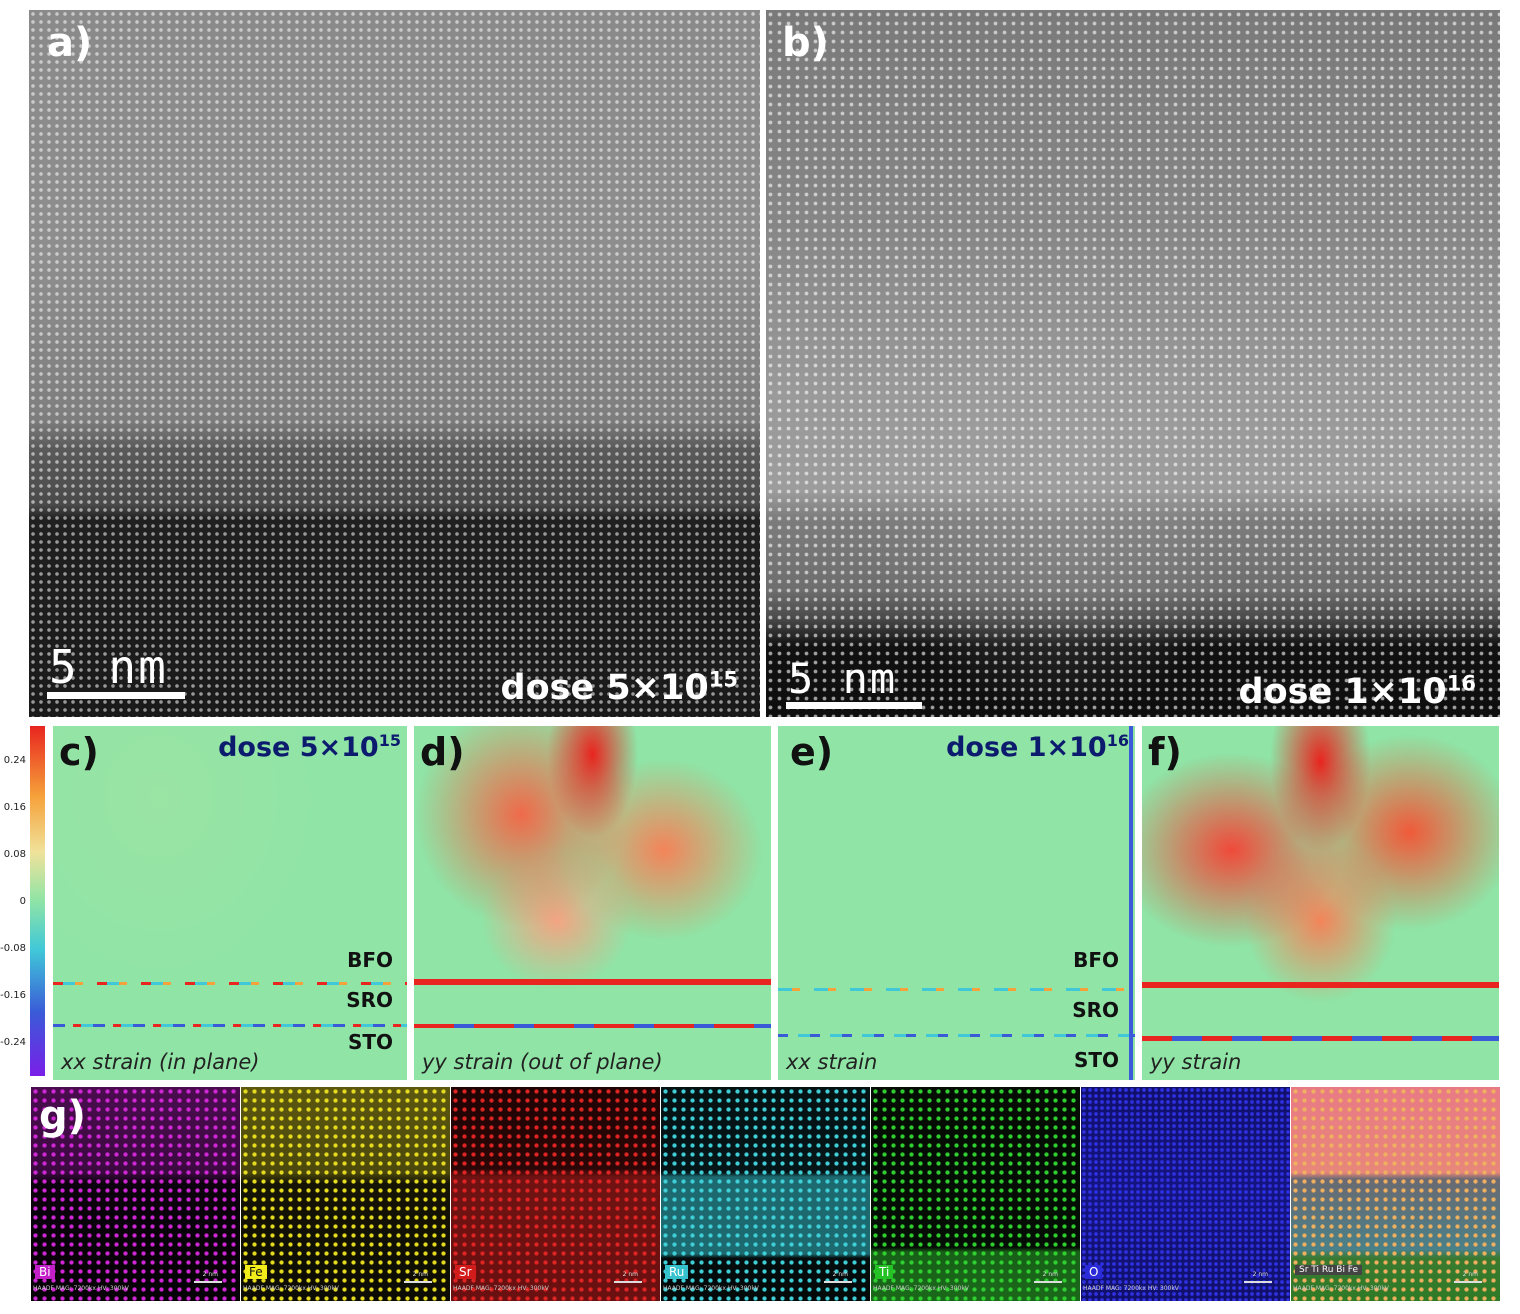 Image resolution: width=1520 pixels, height=1314 pixels. Describe the element at coordinates (79, 752) in the screenshot. I see `panel-label-c: c)` at that location.